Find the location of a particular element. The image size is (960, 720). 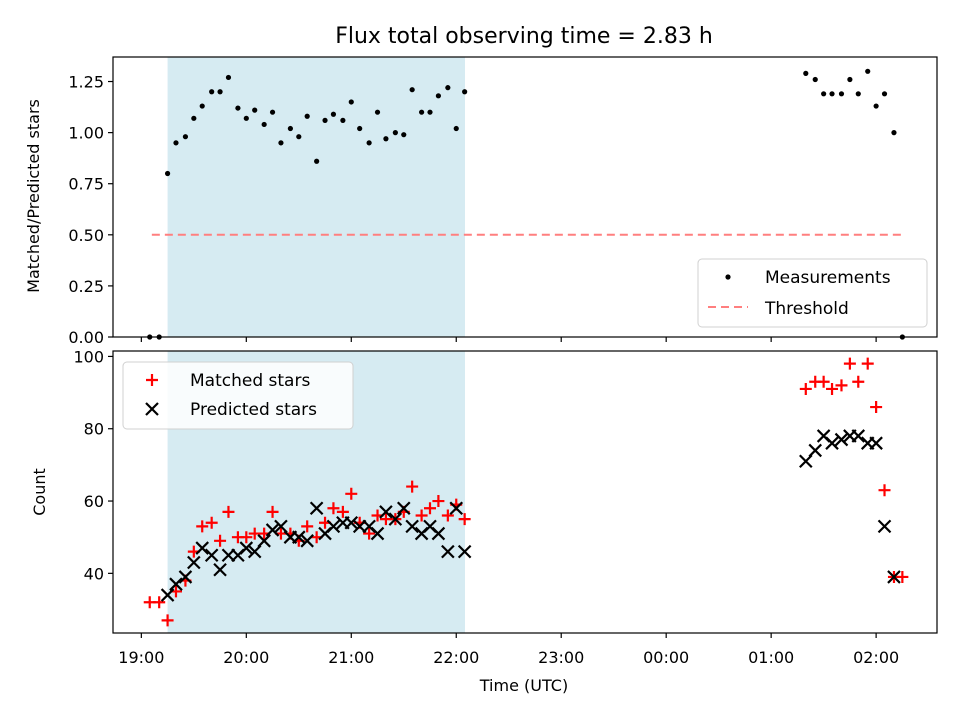

top-y-tick-label: 1.25 is located at coordinates (86, 82).